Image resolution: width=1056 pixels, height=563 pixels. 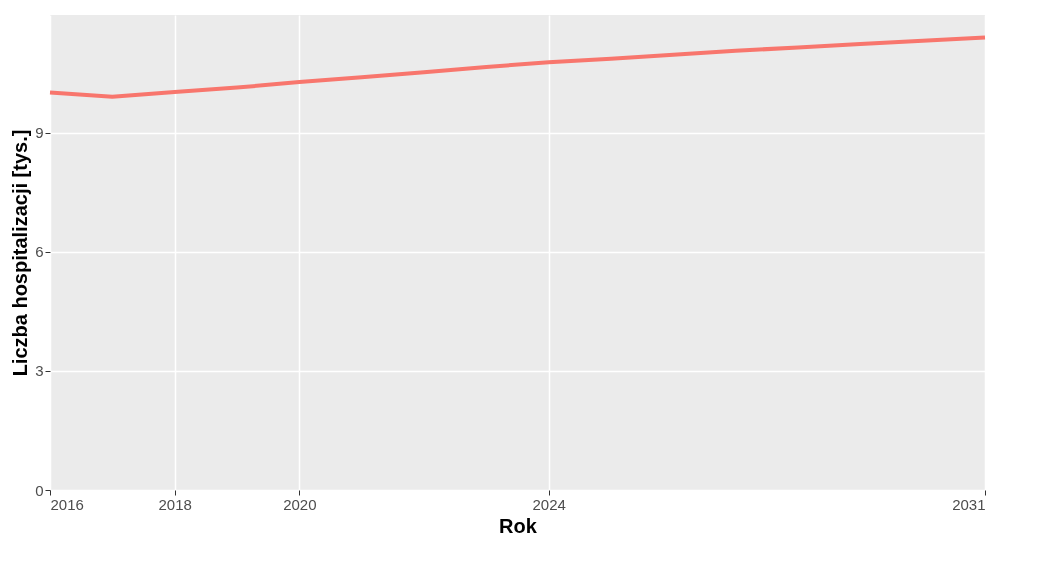 What do you see at coordinates (39, 133) in the screenshot?
I see `y-tick-label: 9` at bounding box center [39, 133].